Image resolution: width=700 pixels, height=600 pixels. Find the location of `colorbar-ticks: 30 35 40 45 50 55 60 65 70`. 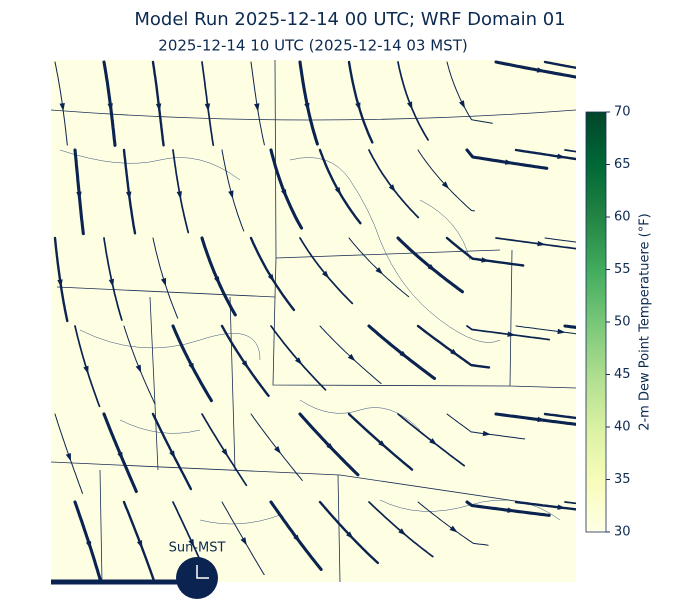

colorbar-ticks: 30 35 40 45 50 55 60 65 70 is located at coordinates (618, 322).